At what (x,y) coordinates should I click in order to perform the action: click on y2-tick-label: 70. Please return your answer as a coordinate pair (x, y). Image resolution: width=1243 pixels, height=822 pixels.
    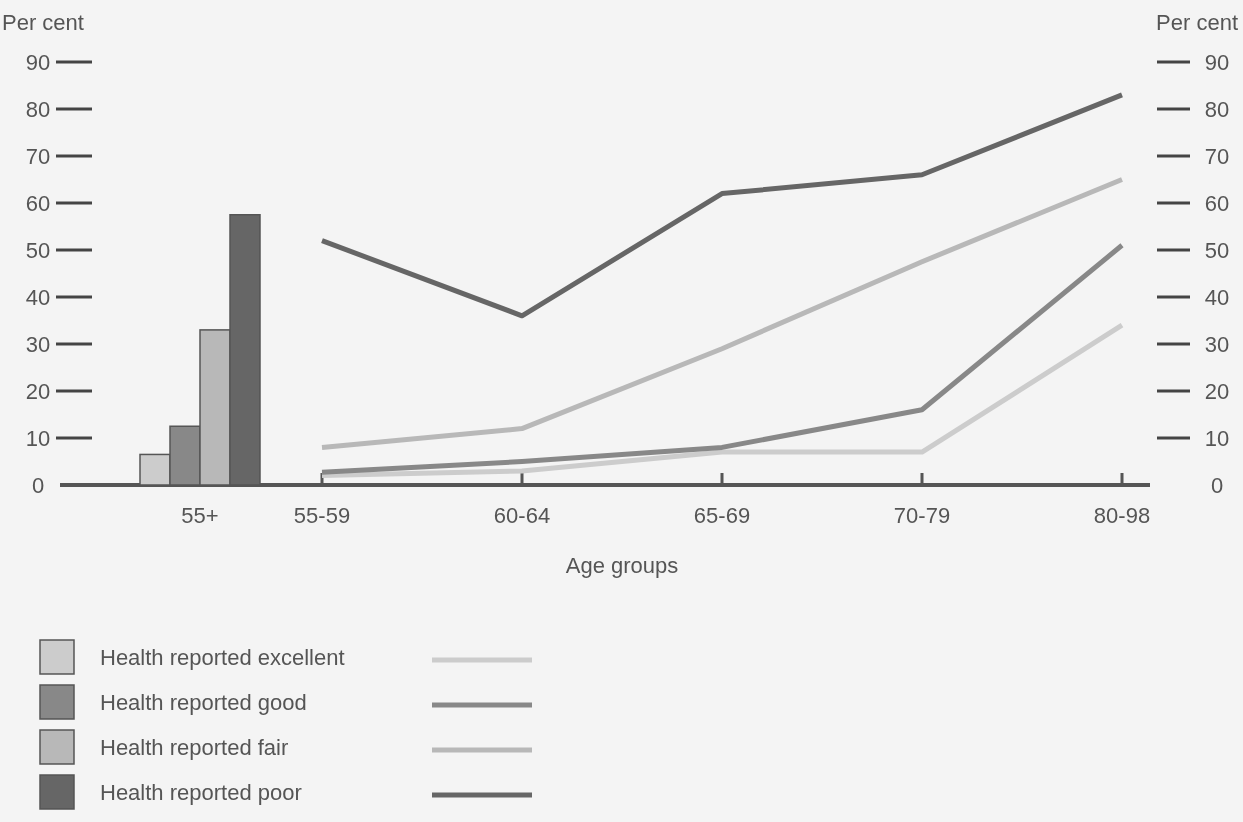
    Looking at the image, I should click on (1217, 156).